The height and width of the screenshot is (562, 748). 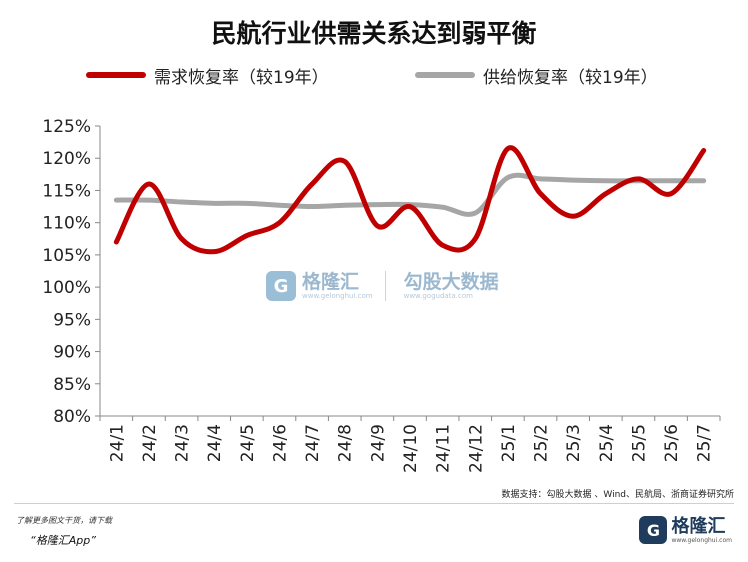 What do you see at coordinates (570, 77) in the screenshot?
I see `legend-label-supply: 供给恢复率（较19年）` at bounding box center [570, 77].